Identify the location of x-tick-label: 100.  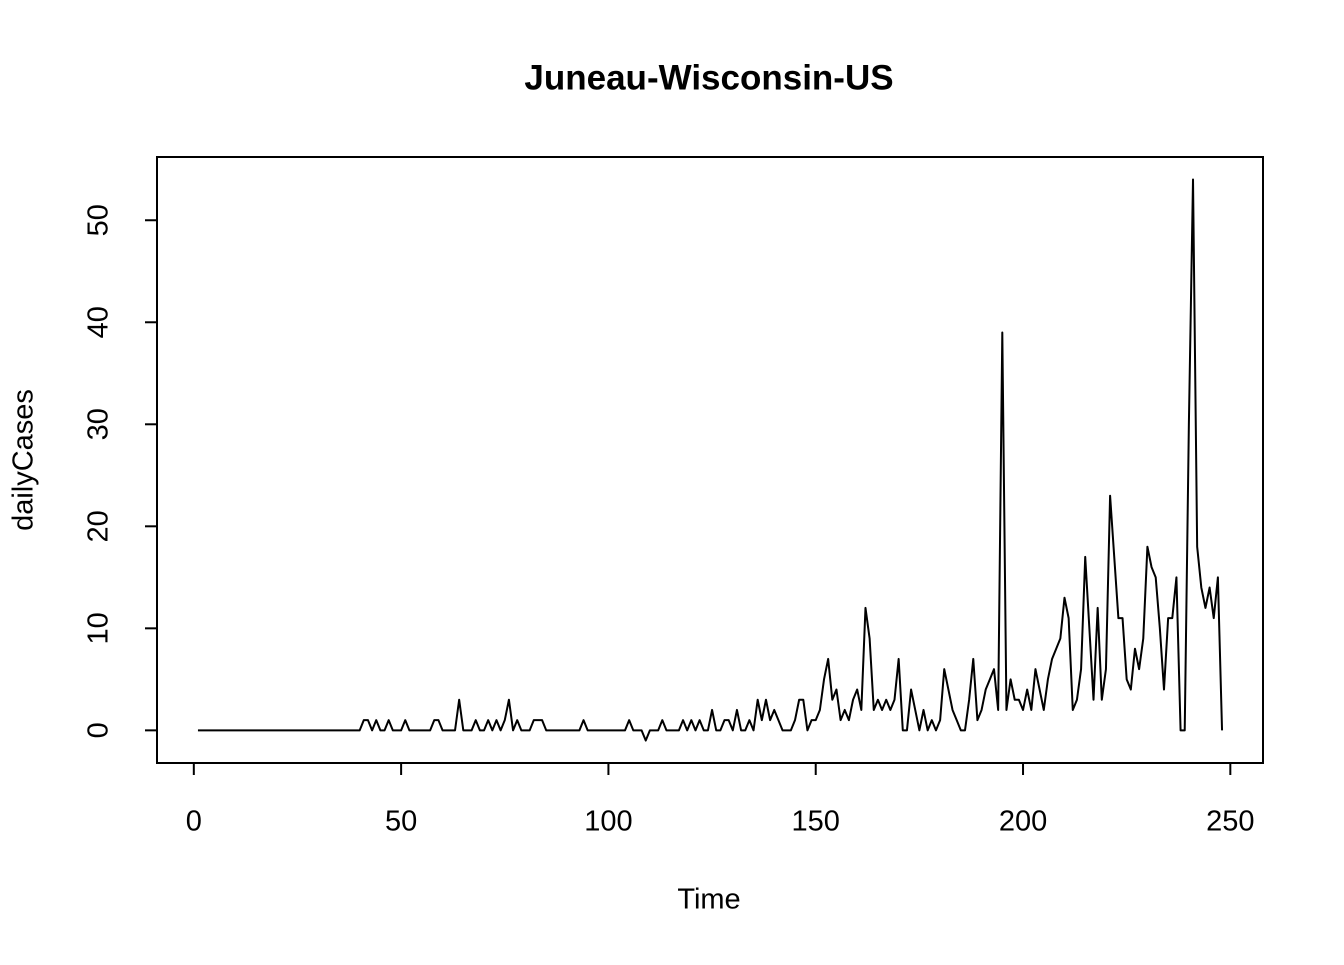
(608, 822).